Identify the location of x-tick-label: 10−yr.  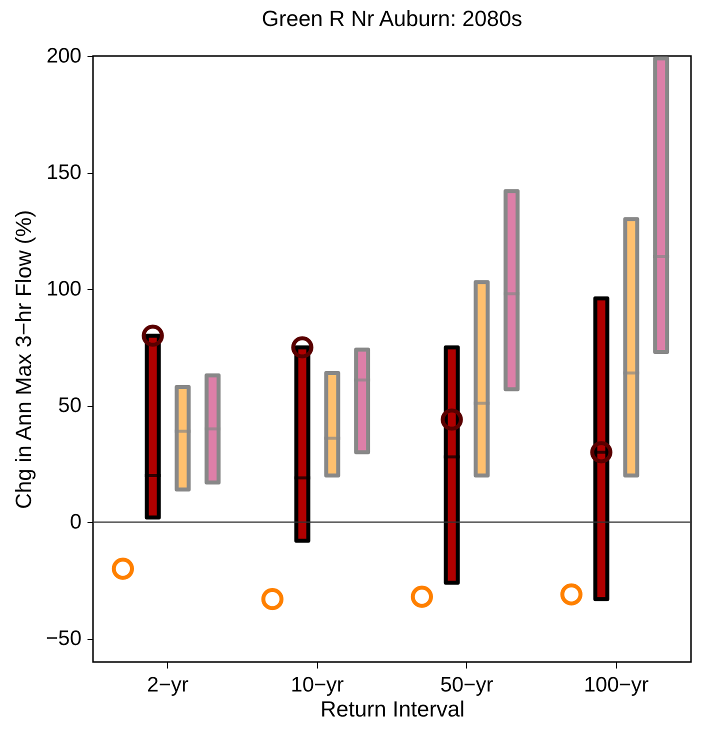
(317, 685).